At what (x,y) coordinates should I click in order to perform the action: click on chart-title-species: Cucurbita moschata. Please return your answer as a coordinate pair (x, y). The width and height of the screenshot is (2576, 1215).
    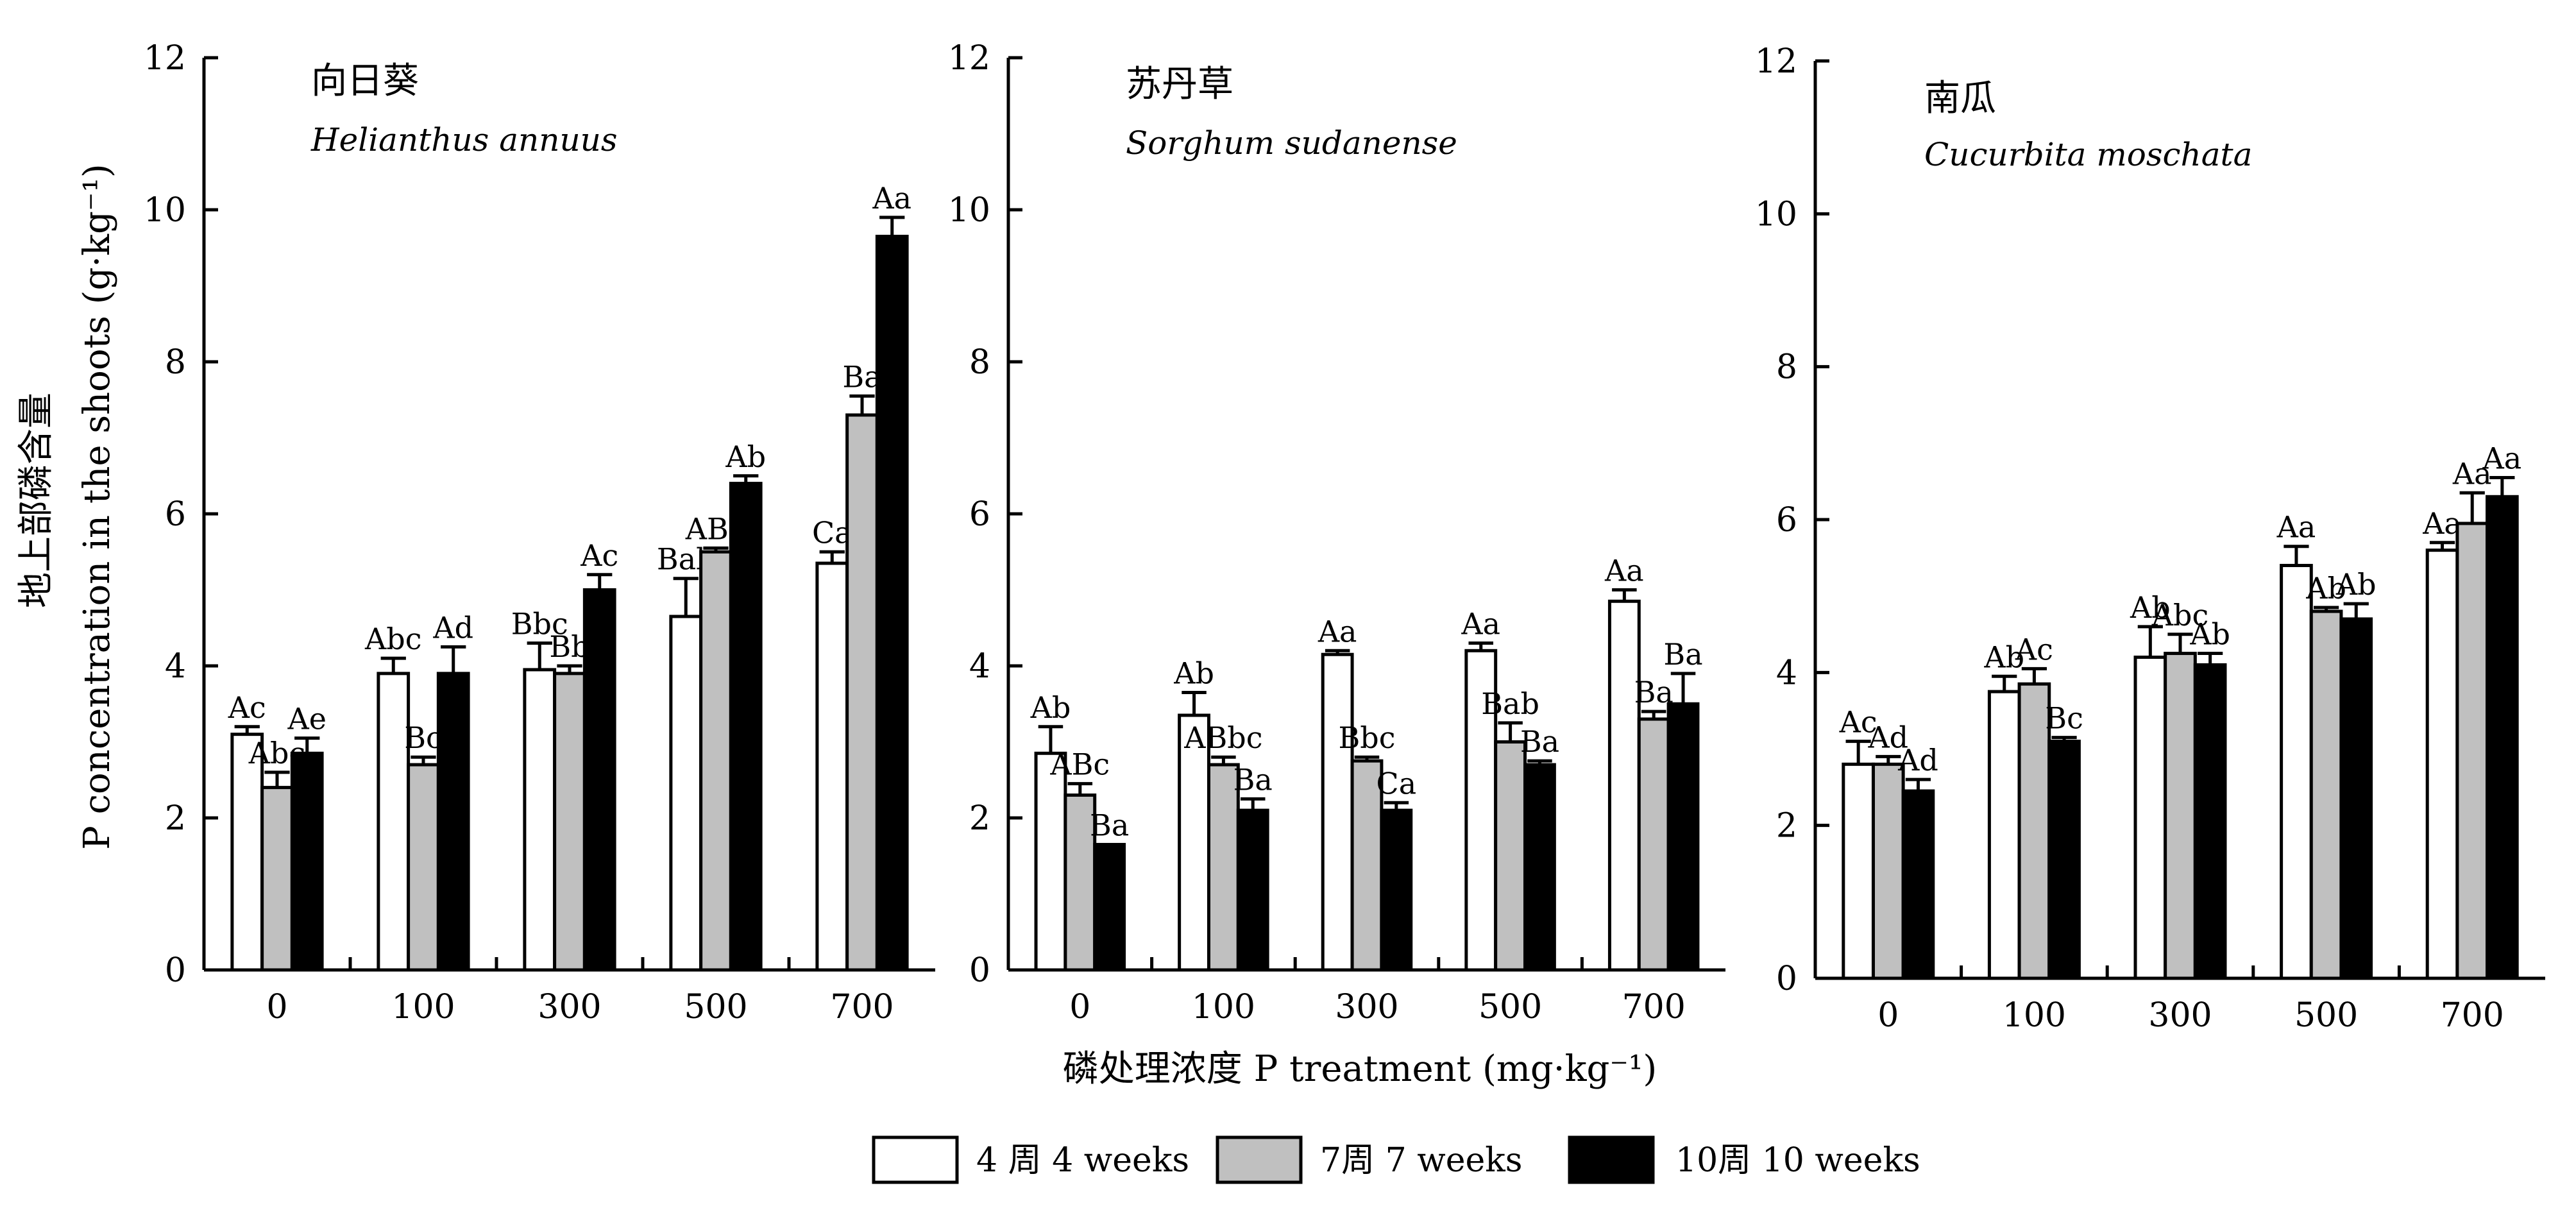
    Looking at the image, I should click on (2088, 155).